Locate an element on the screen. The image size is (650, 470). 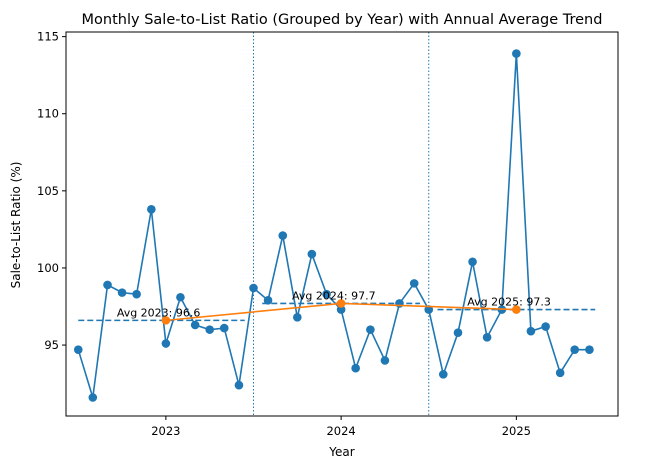
y-axis-label: Sale-to-List Ratio (%) is located at coordinates (16, 225).